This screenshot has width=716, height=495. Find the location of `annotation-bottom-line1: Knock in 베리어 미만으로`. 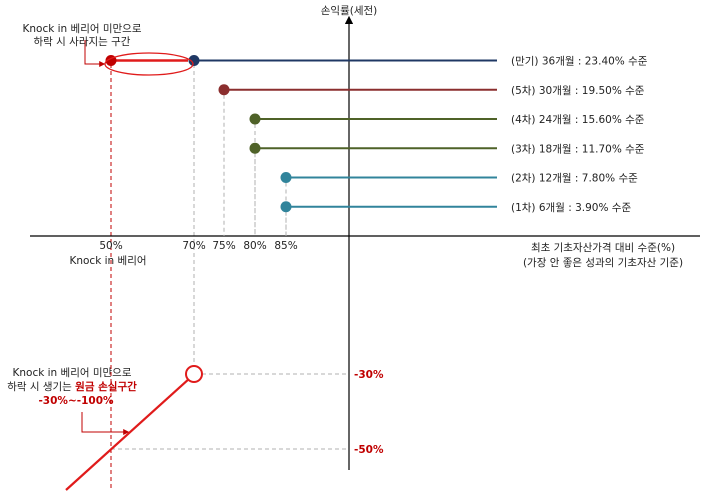

annotation-bottom-line1: Knock in 베리어 미만으로 is located at coordinates (71, 373).